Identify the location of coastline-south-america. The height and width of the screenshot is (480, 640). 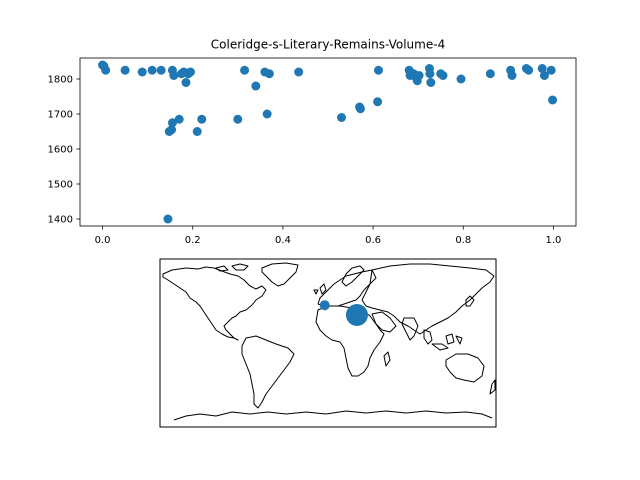
(268, 372).